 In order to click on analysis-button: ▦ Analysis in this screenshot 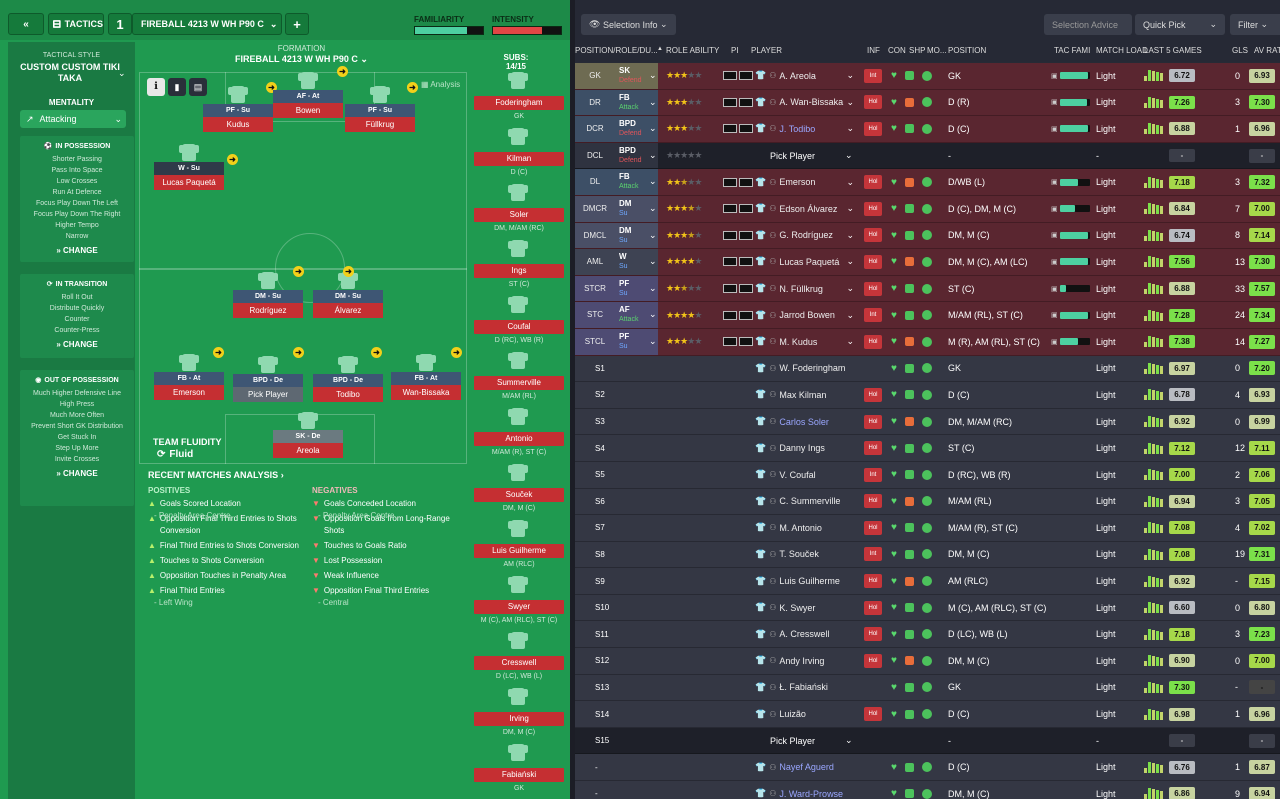, I will do `click(440, 84)`.